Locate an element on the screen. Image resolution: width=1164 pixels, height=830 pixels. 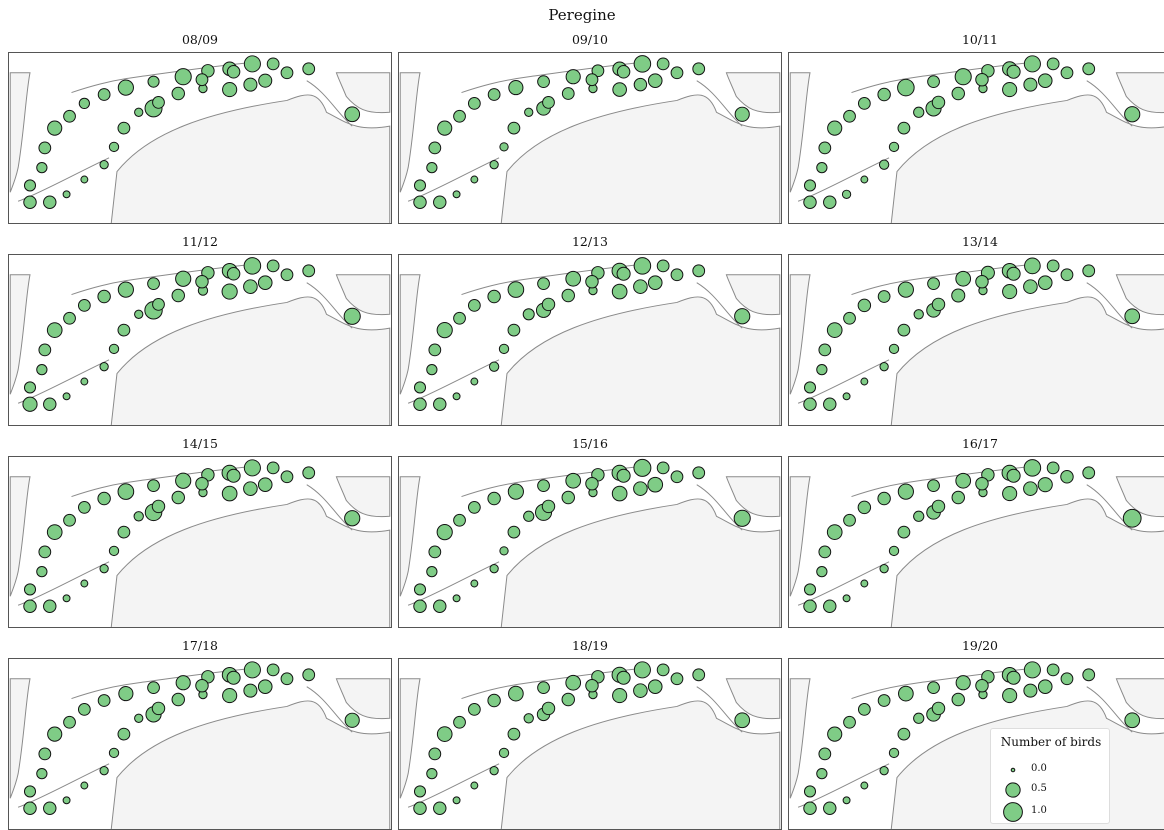
panel-title: 08/09 is located at coordinates (200, 39).